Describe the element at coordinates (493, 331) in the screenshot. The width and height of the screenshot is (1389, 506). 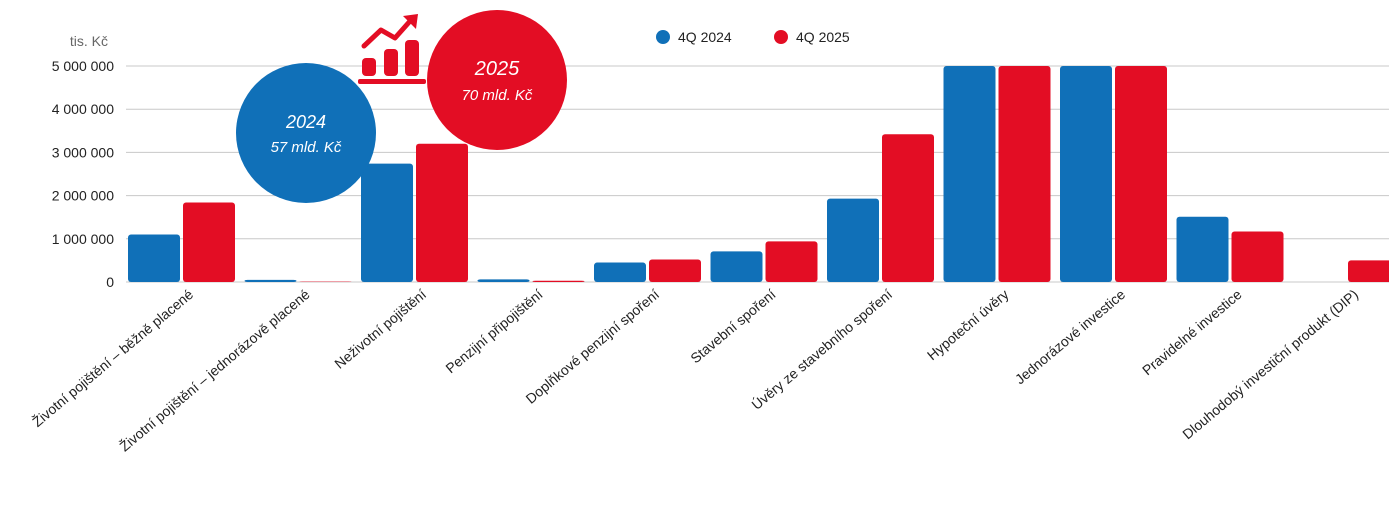
I see `x-tick-label: Penzijní připojištění` at that location.